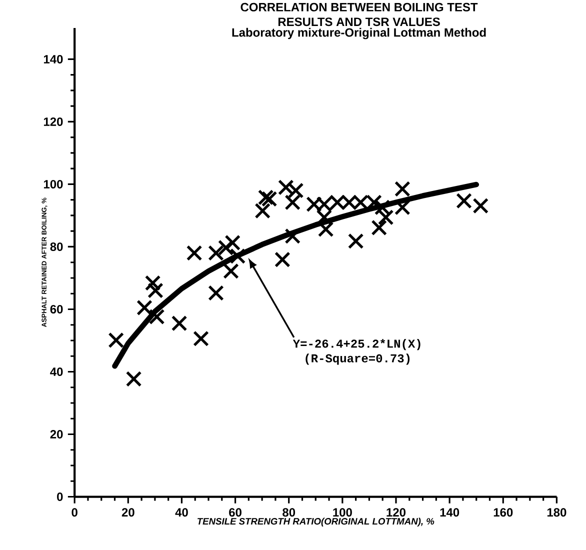 The width and height of the screenshot is (586, 550). Describe the element at coordinates (316, 522) in the screenshot. I see `x-axis-title: TENSILE STRENGTH RATIO(ORIGINAL LOTTMAN), %` at that location.